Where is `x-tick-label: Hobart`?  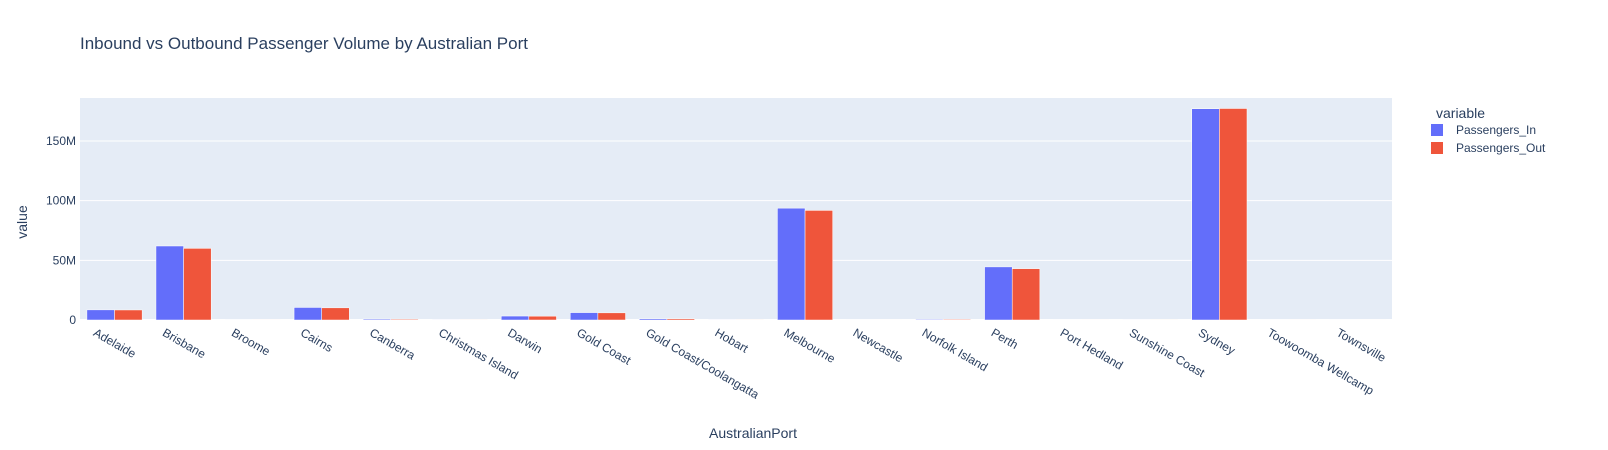 x-tick-label: Hobart is located at coordinates (732, 340).